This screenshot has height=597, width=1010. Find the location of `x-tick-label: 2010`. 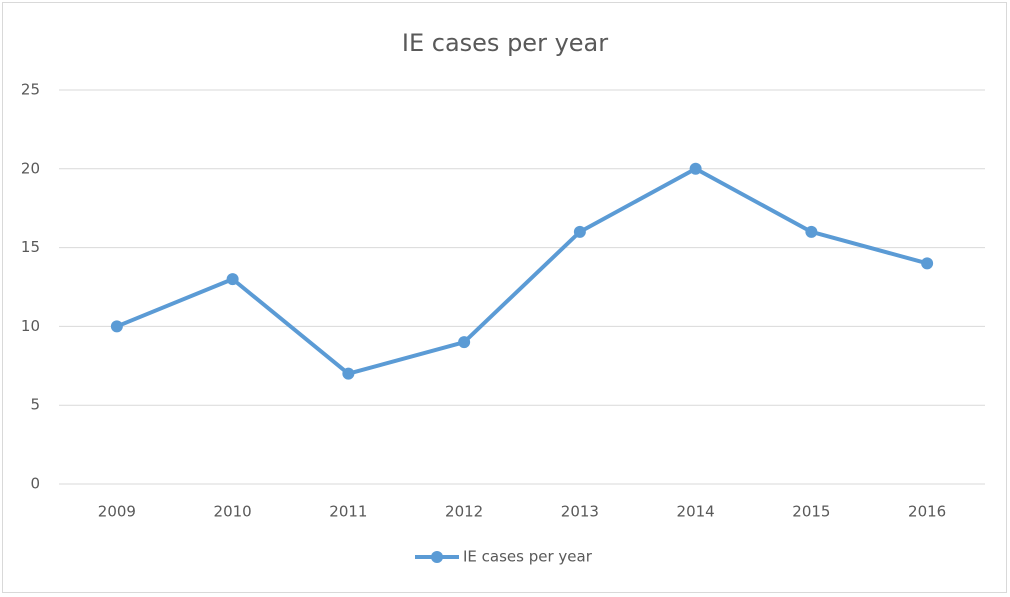

x-tick-label: 2010 is located at coordinates (233, 512).